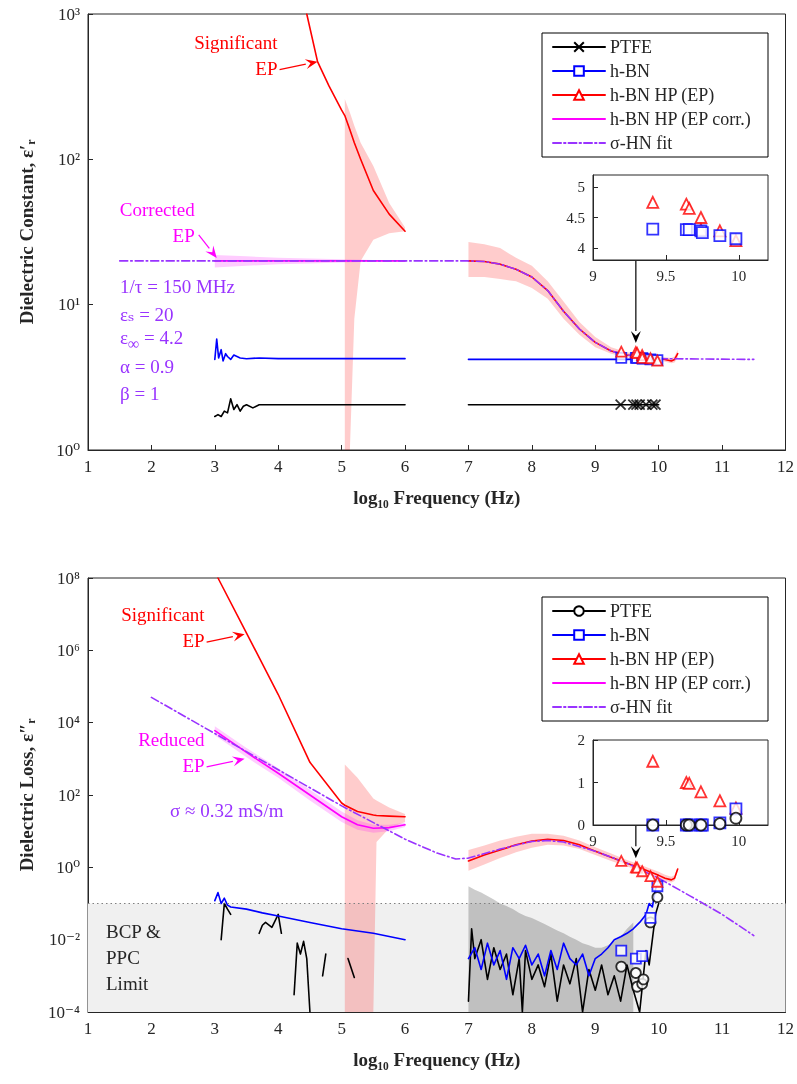 This screenshot has height=1084, width=797. What do you see at coordinates (152, 340) in the screenshot?
I see `annotation: ε$_{∞}$ = 4.2` at bounding box center [152, 340].